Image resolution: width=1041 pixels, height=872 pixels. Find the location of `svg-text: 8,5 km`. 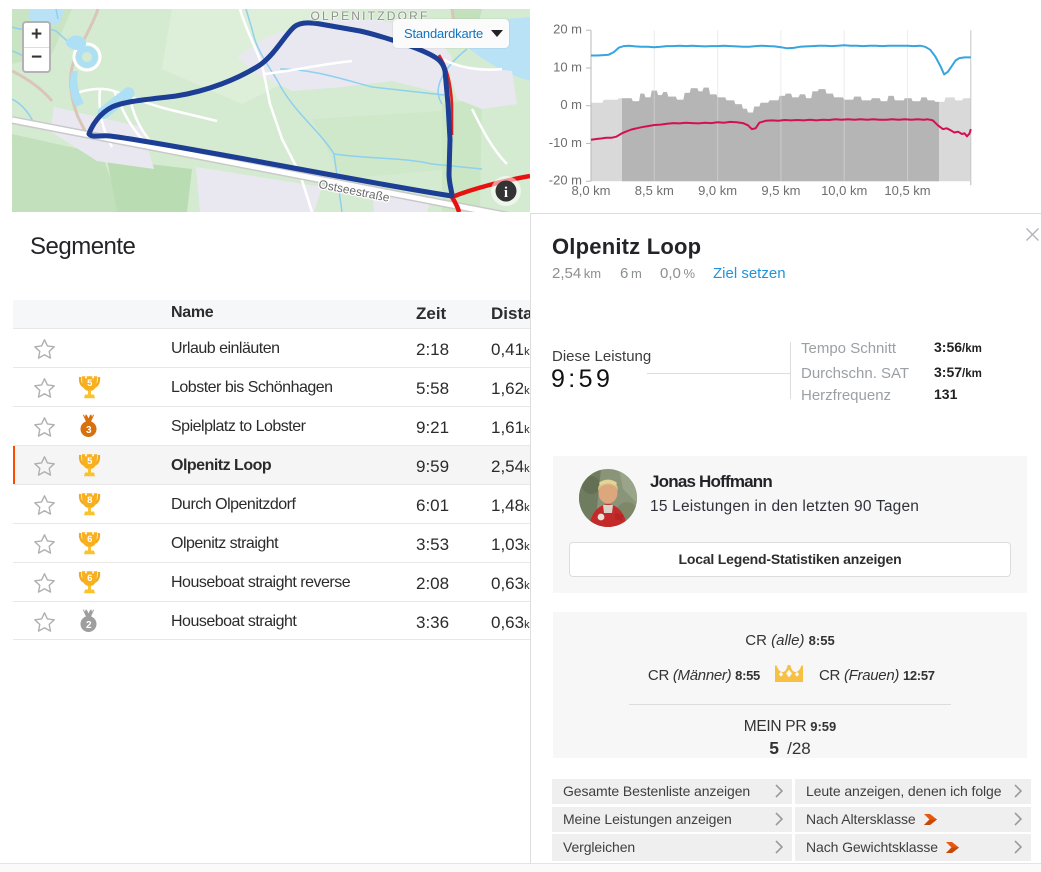

svg-text: 8,5 km is located at coordinates (654, 190).